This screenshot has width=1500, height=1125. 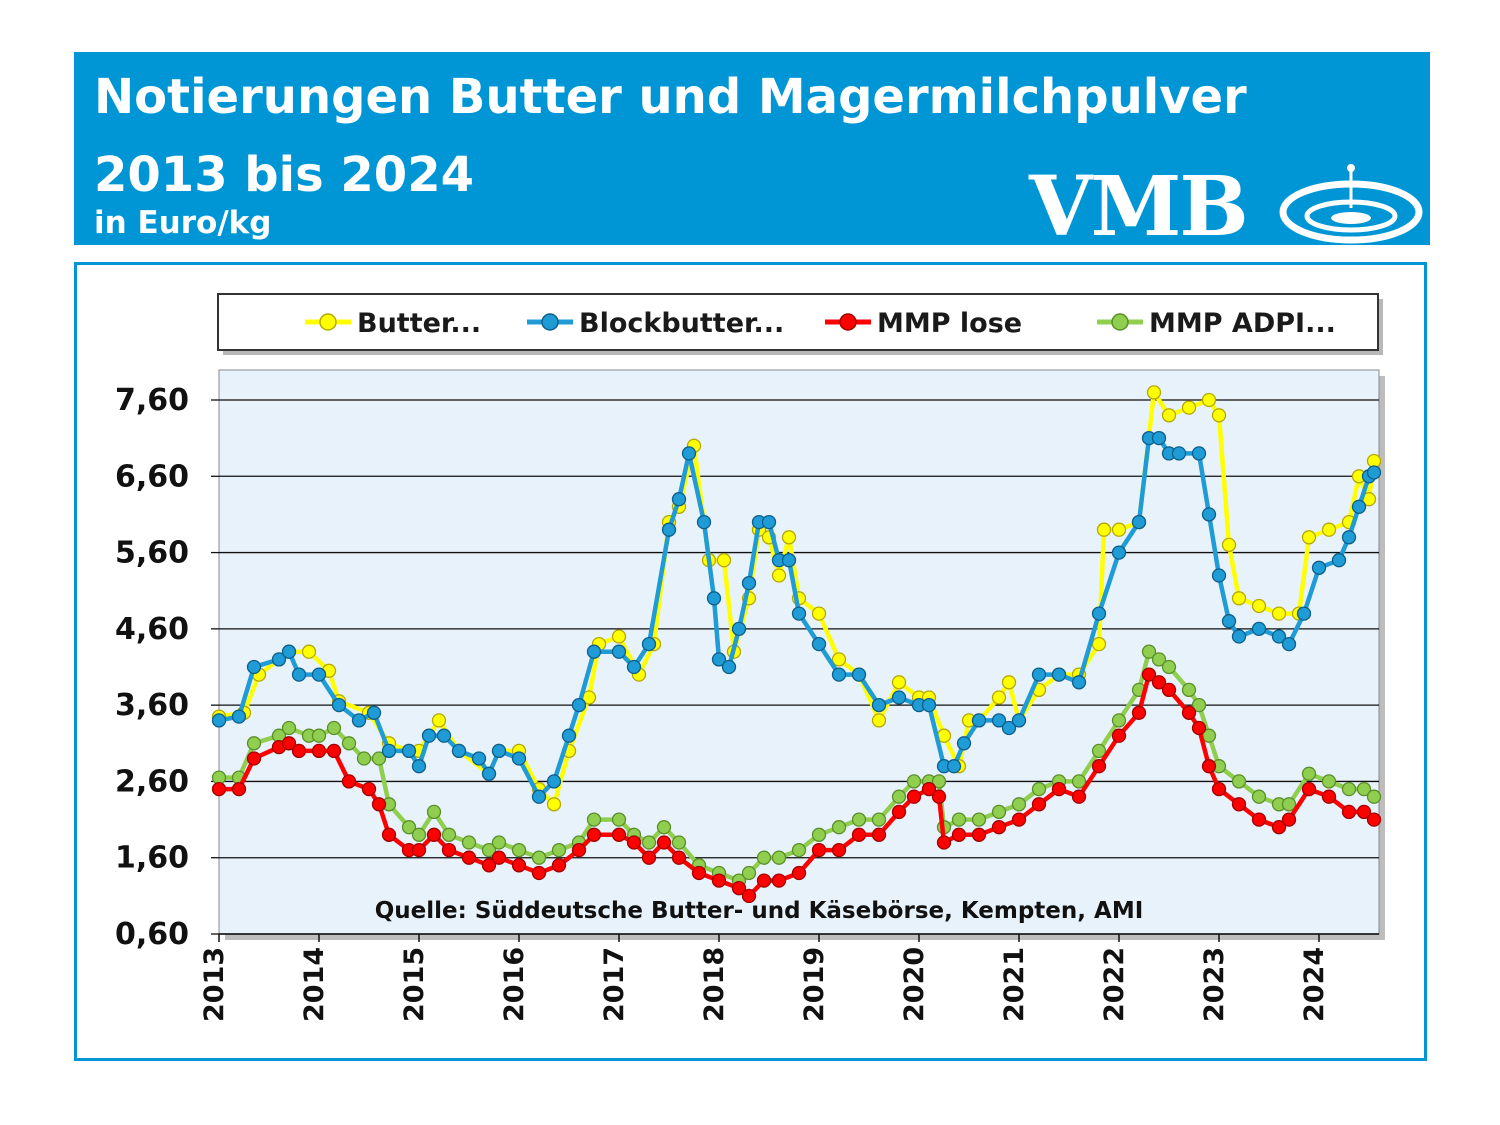 I want to click on legend-box, so click(x=798, y=322).